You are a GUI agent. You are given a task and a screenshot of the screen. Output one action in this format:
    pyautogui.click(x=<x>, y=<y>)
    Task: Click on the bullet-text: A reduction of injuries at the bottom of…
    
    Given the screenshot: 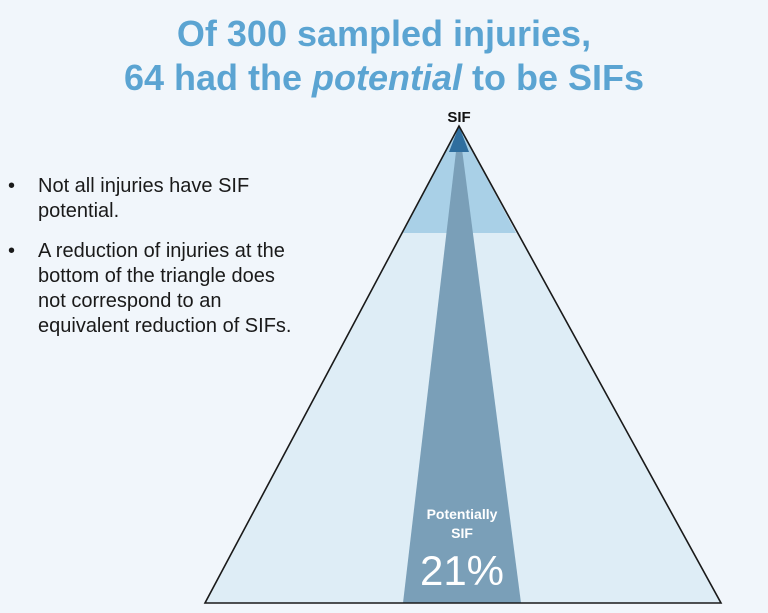 What is the action you would take?
    pyautogui.click(x=165, y=288)
    